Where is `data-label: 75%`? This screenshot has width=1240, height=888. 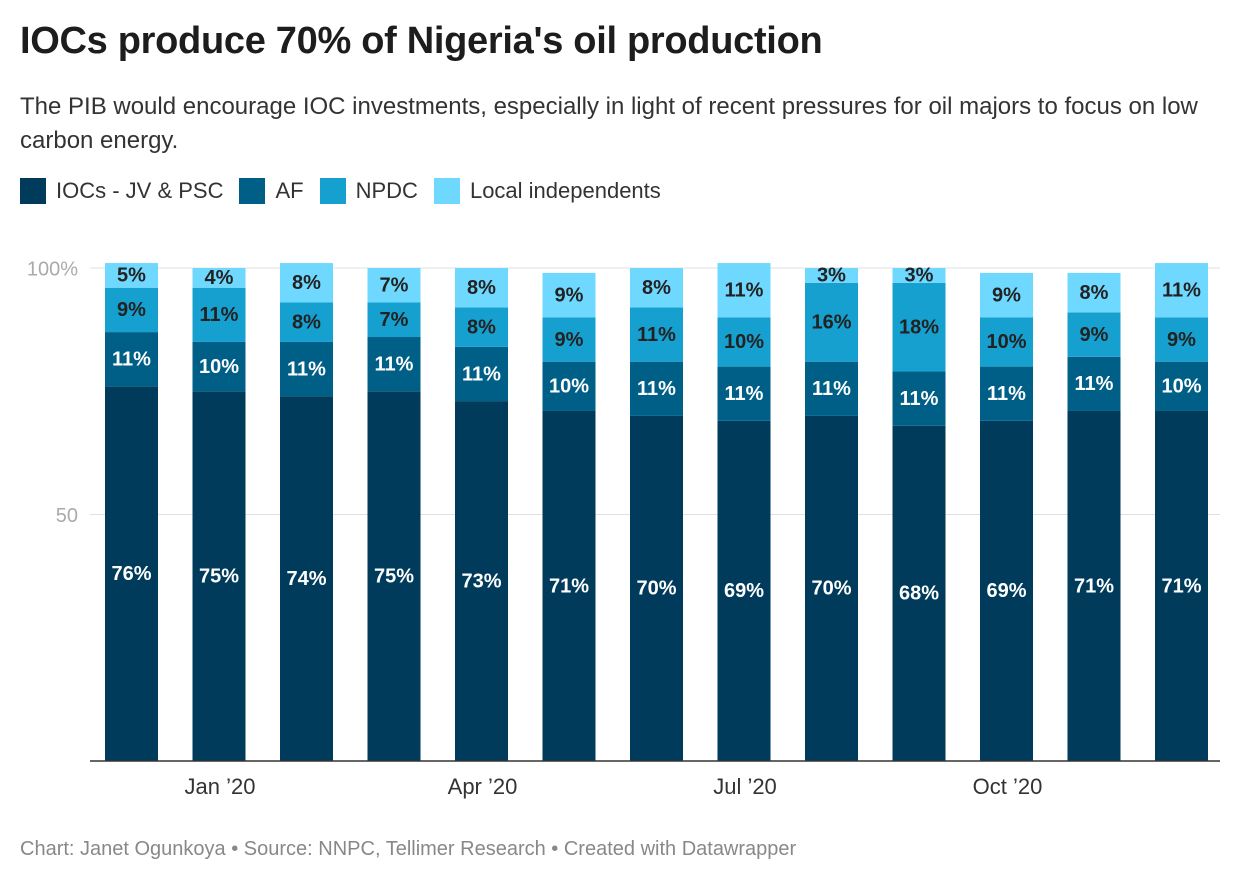
data-label: 75% is located at coordinates (219, 576).